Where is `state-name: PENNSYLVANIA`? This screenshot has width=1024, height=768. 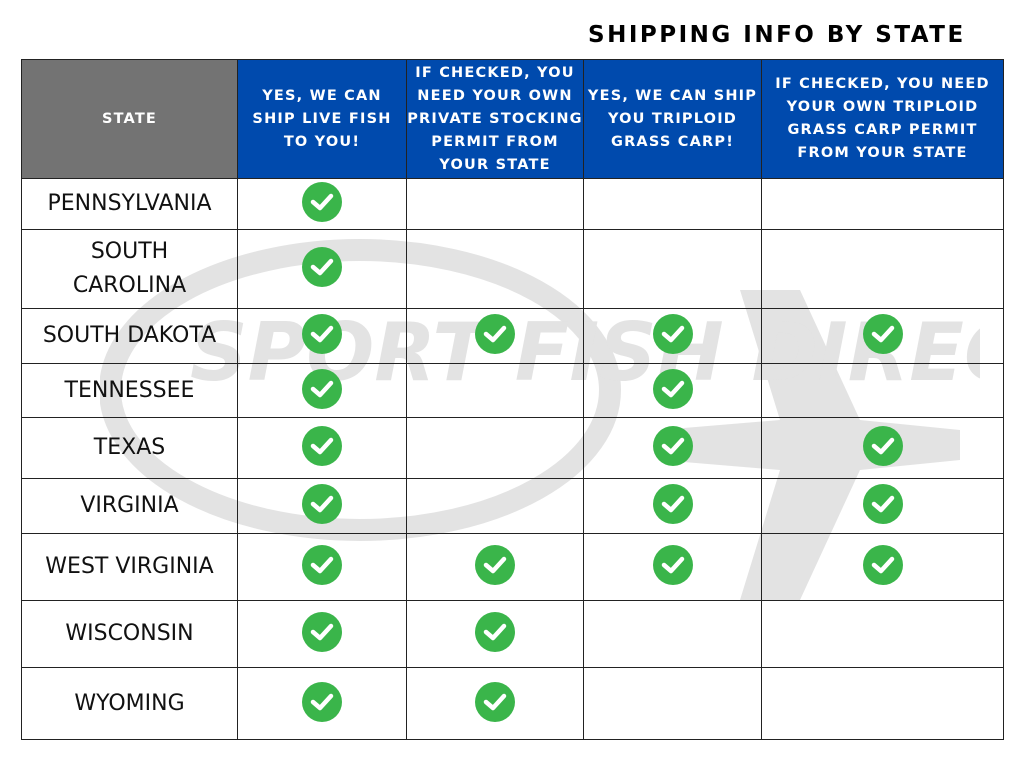
state-name: PENNSYLVANIA is located at coordinates (129, 204).